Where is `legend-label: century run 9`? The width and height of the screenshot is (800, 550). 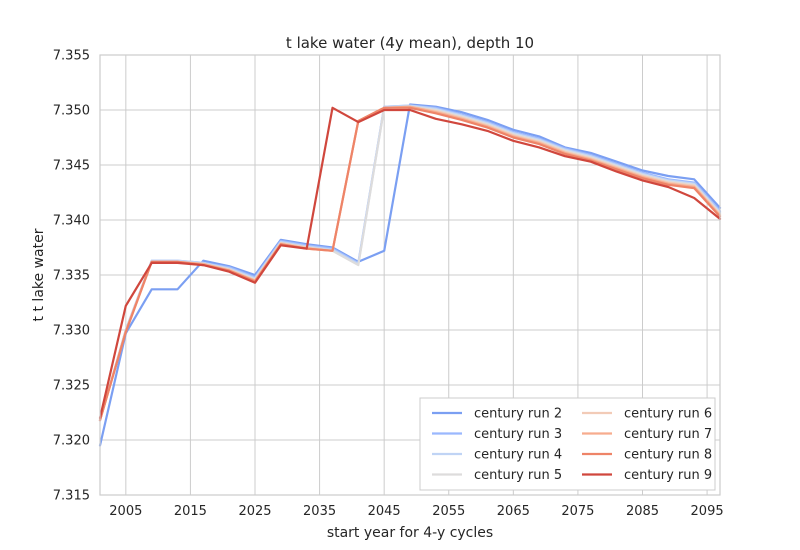 legend-label: century run 9 is located at coordinates (668, 475).